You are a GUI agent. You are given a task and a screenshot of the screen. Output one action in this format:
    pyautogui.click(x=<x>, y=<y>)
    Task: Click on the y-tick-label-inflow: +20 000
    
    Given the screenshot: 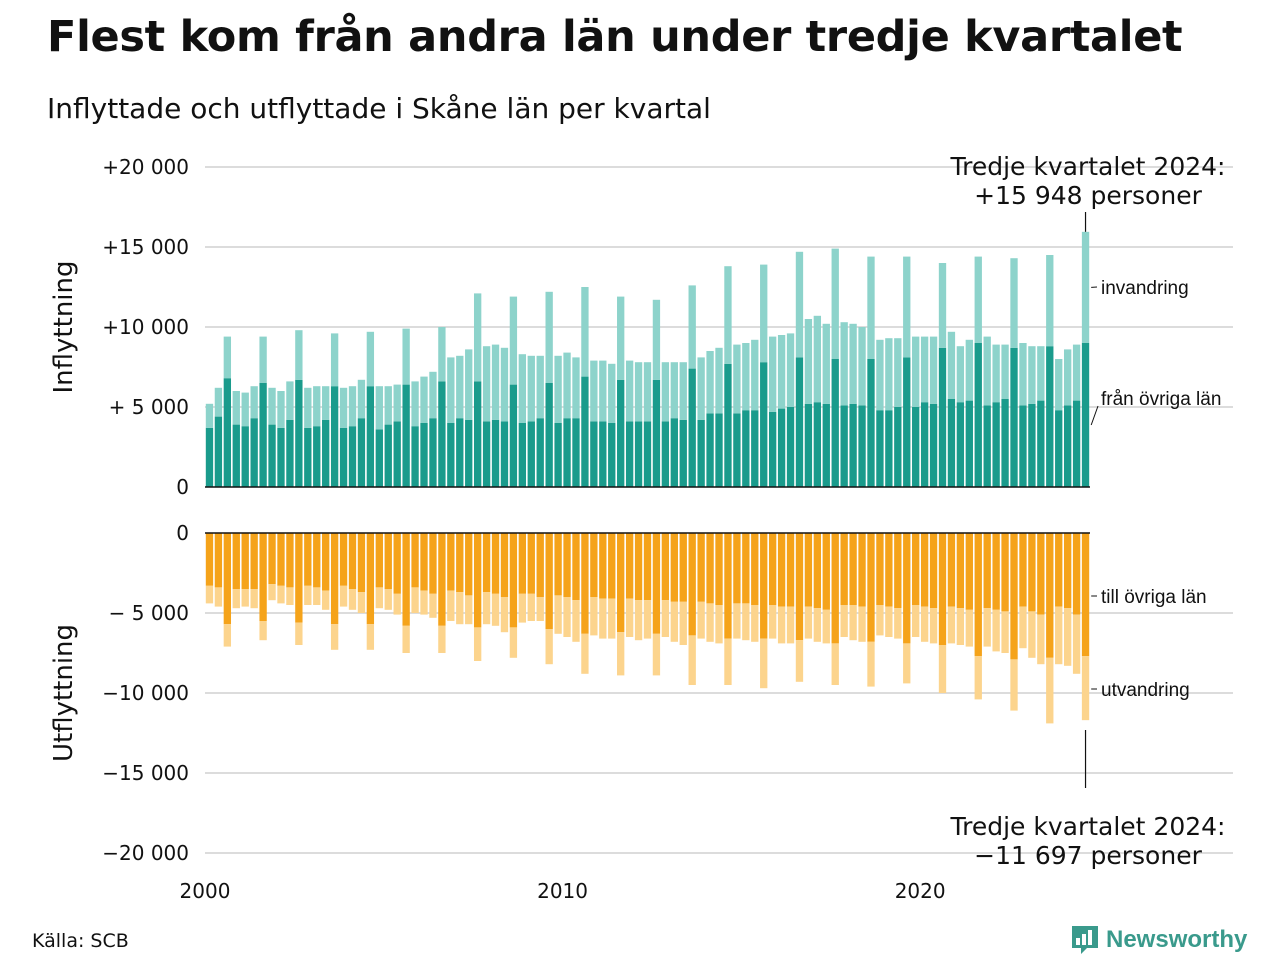 What is the action you would take?
    pyautogui.click(x=145, y=167)
    